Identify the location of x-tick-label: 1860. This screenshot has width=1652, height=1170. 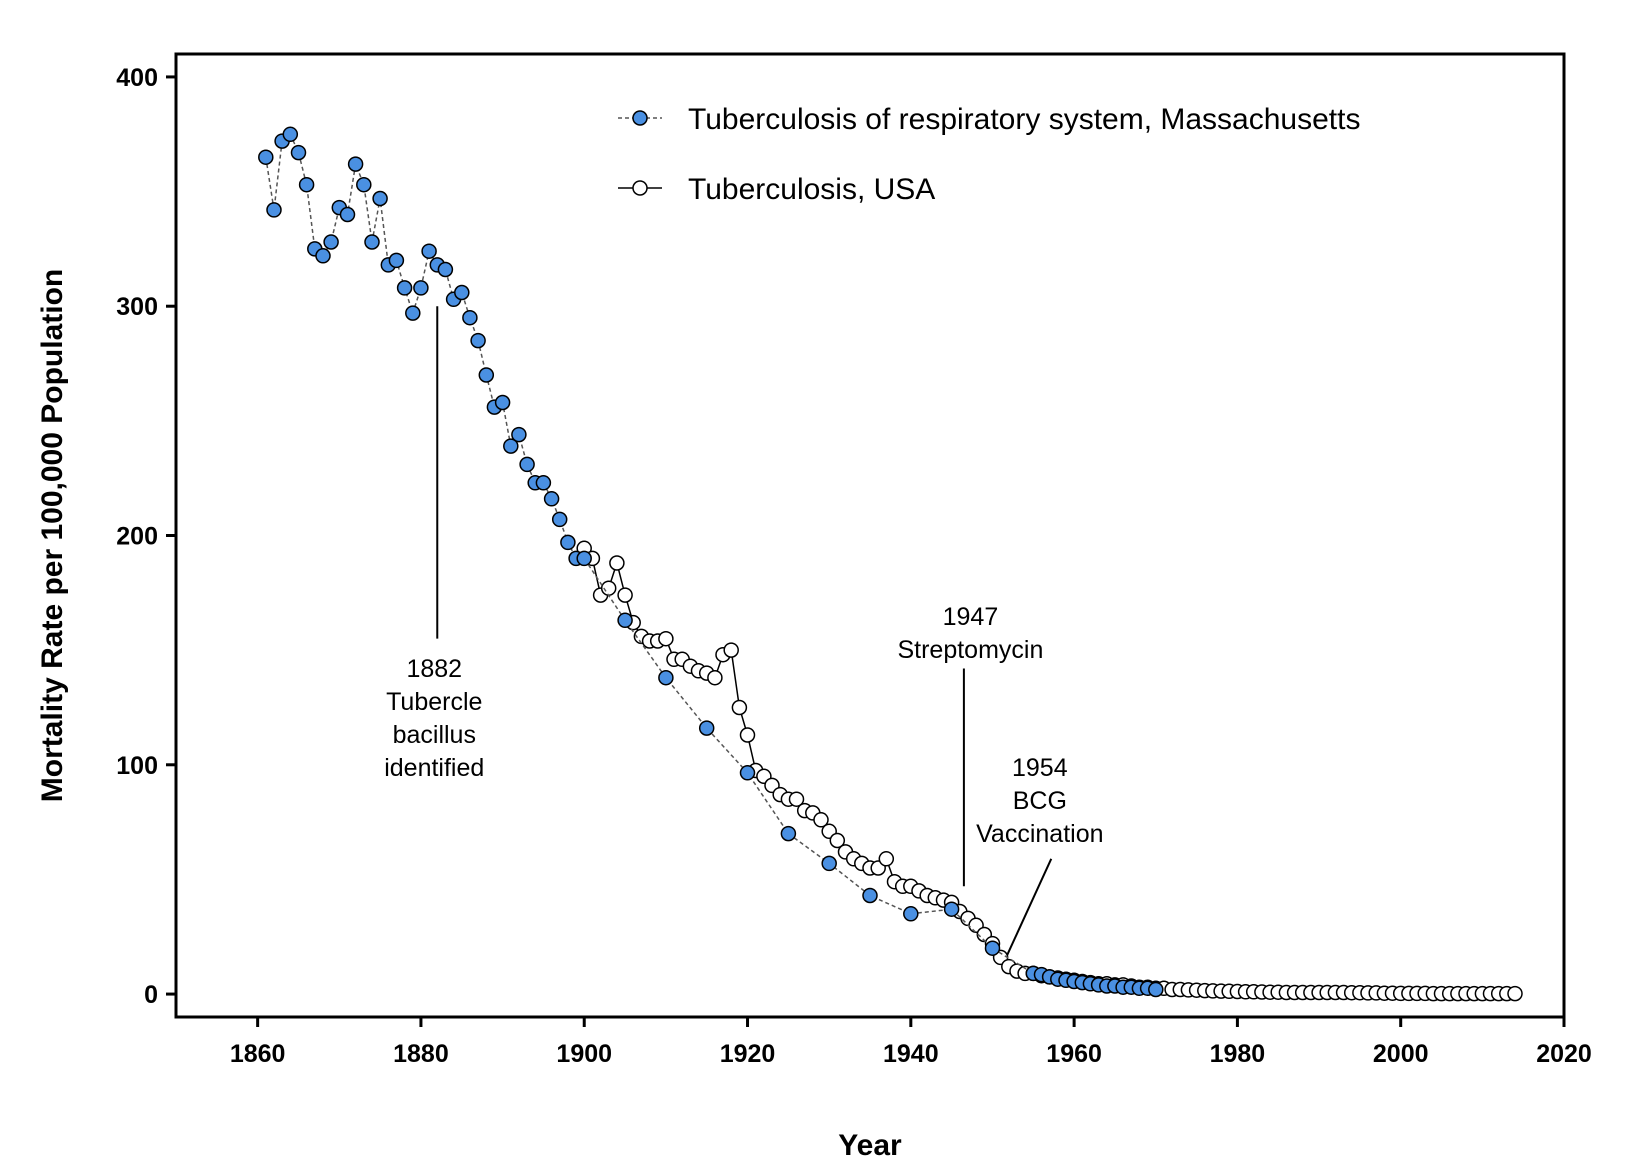
(258, 1054).